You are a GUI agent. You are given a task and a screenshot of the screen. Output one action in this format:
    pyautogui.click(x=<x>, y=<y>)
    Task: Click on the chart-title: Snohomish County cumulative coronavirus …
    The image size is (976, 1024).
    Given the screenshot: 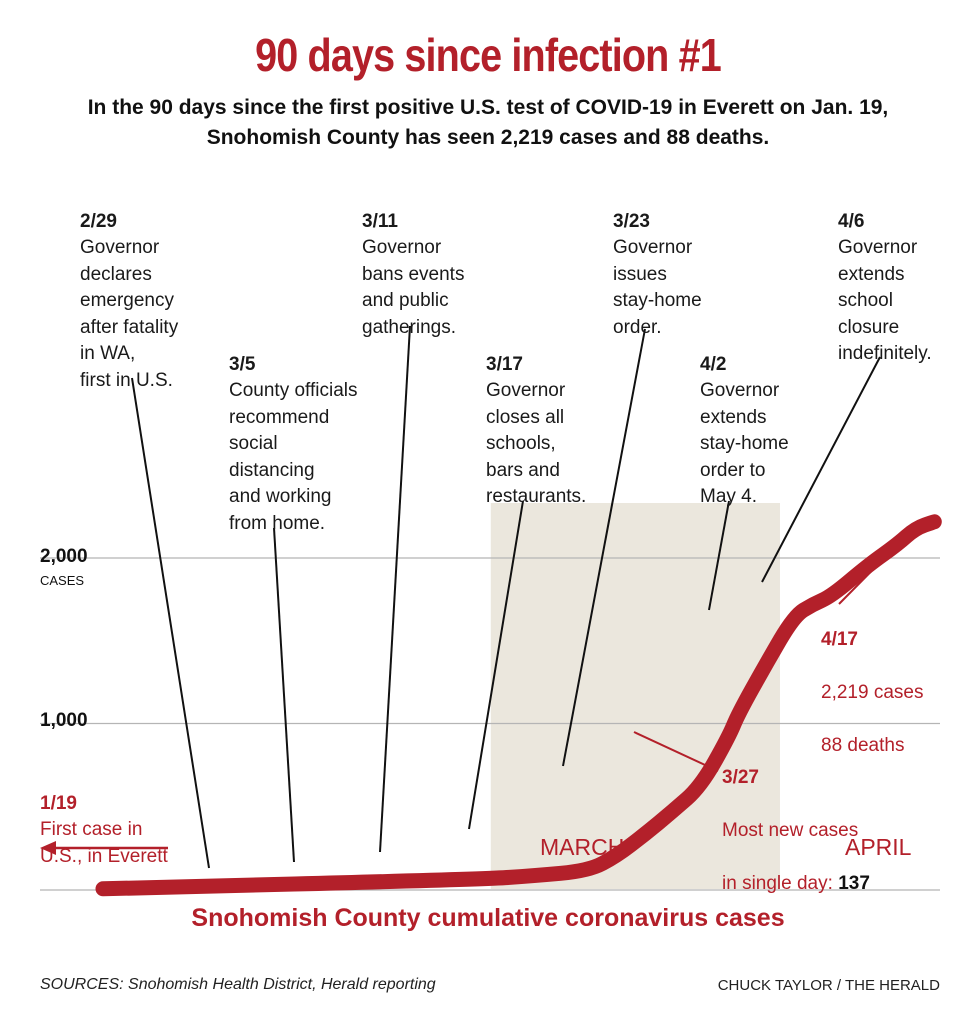 What is the action you would take?
    pyautogui.click(x=488, y=918)
    